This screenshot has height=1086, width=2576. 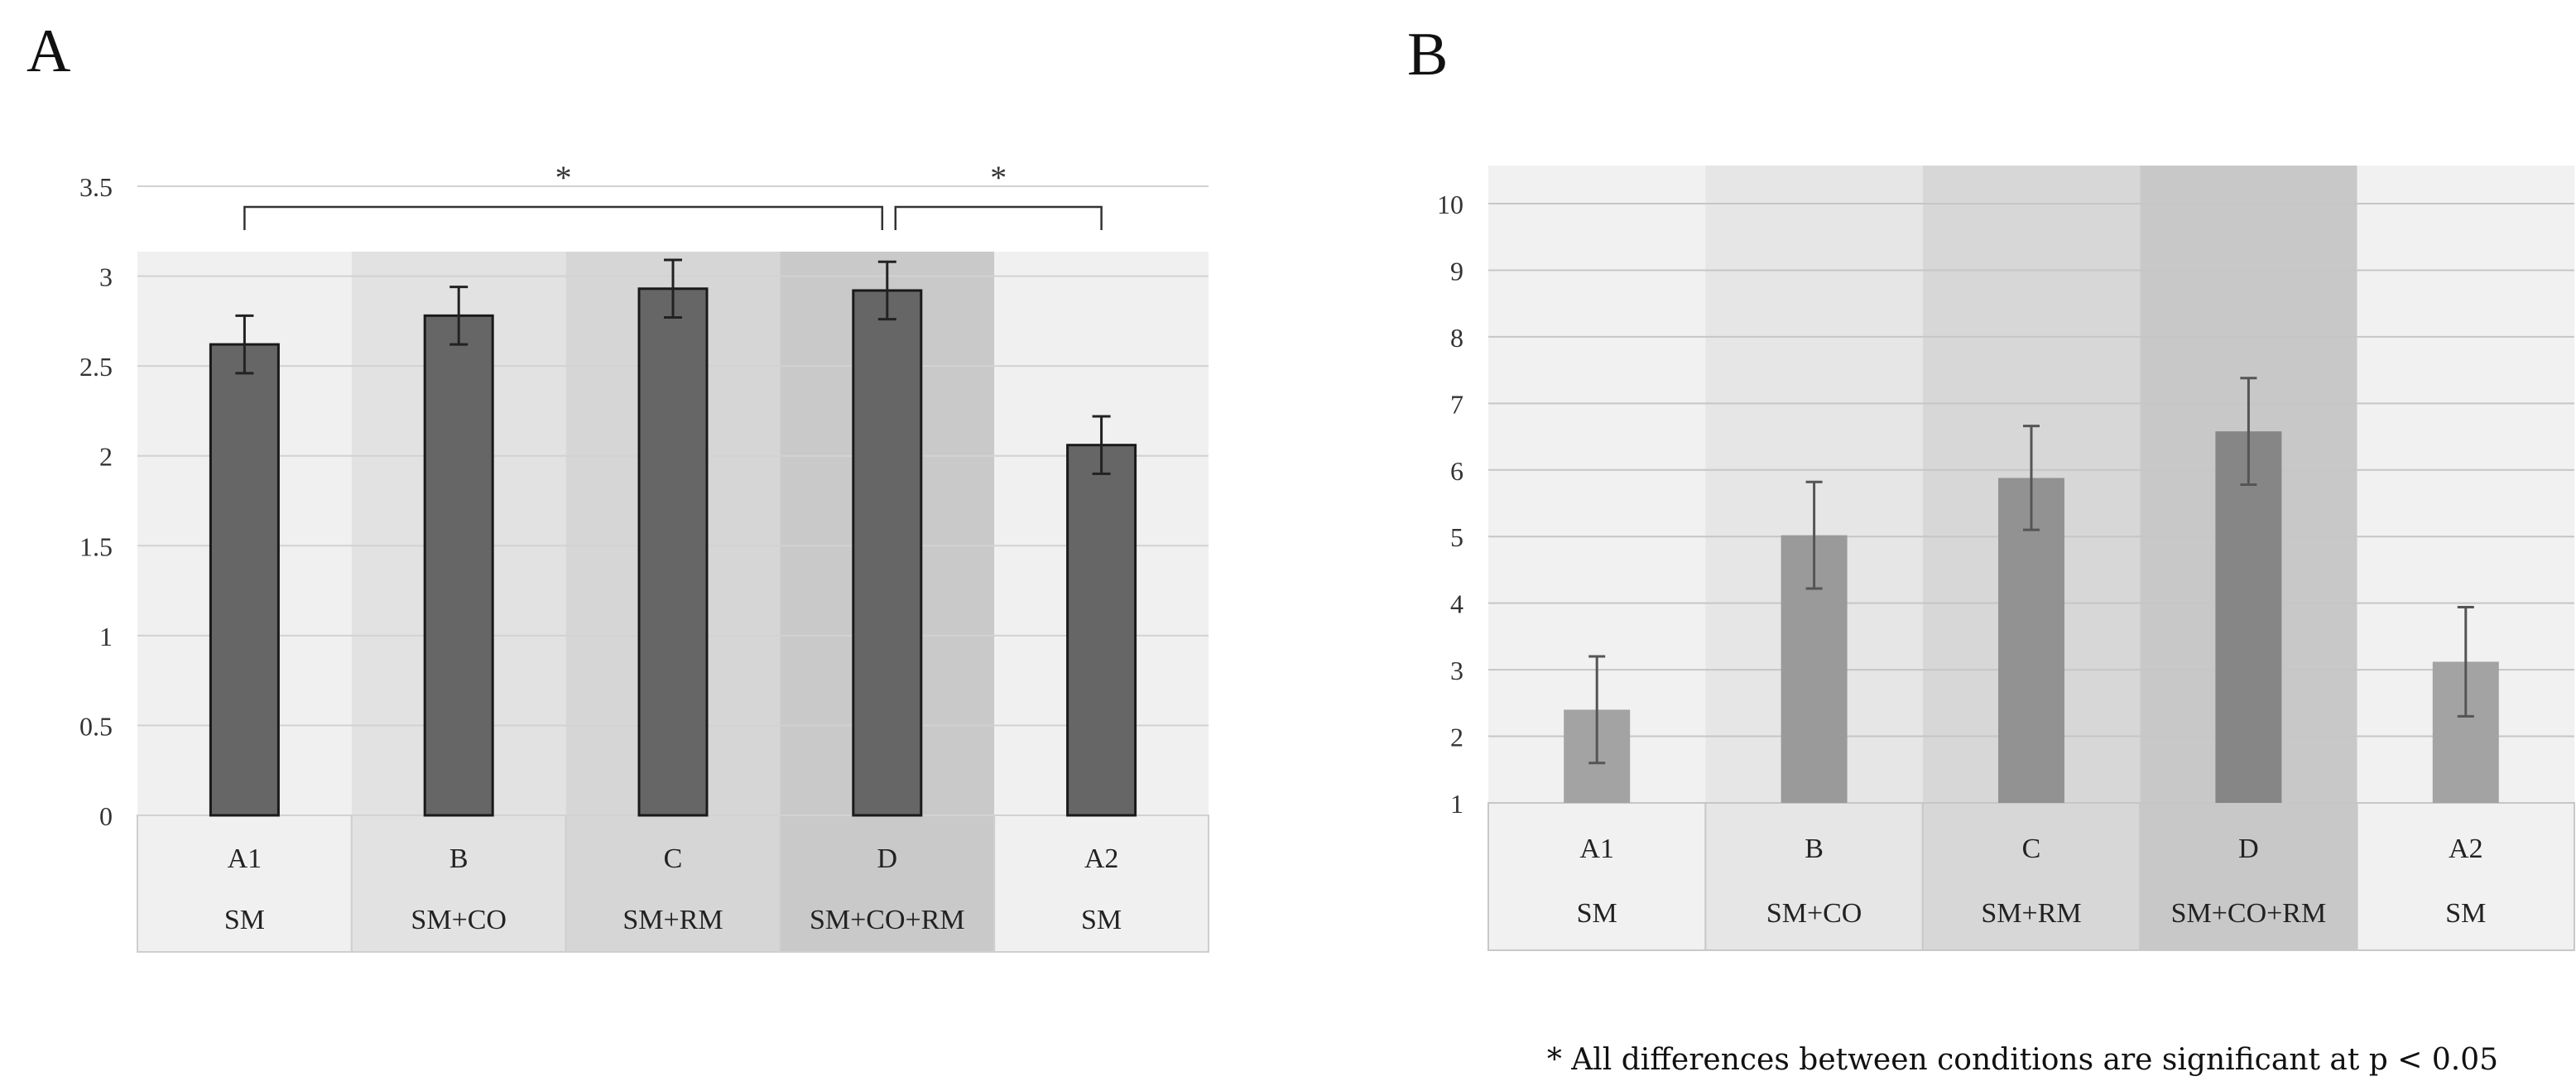 I want to click on y-tick-label: 9, so click(x=1456, y=271).